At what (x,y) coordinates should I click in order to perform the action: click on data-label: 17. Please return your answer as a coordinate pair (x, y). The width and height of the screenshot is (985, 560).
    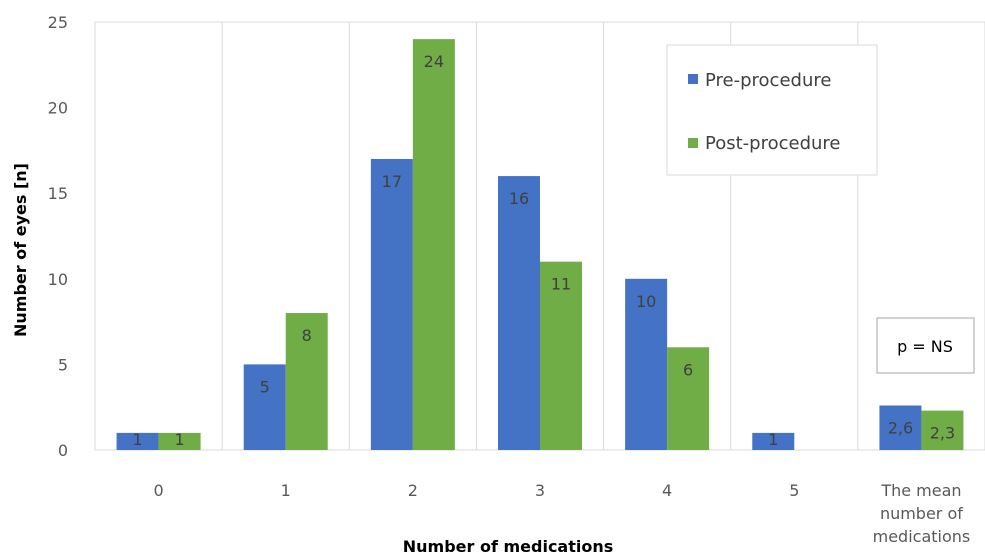
    Looking at the image, I should click on (392, 181).